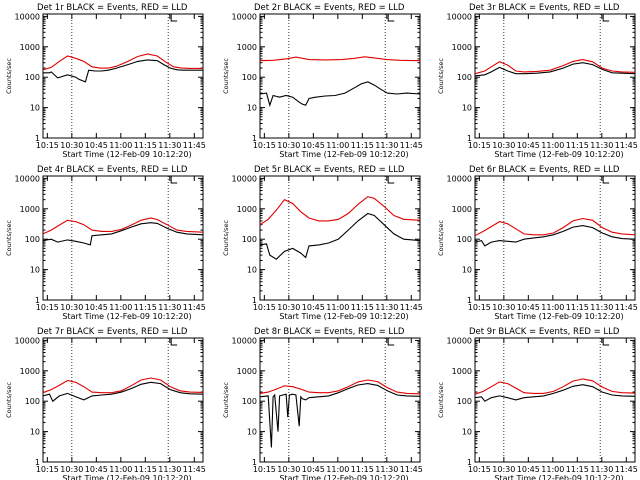 This screenshot has height=480, width=640. What do you see at coordinates (337, 145) in the screenshot?
I see `det-det2r-xtick-label: 11:00` at bounding box center [337, 145].